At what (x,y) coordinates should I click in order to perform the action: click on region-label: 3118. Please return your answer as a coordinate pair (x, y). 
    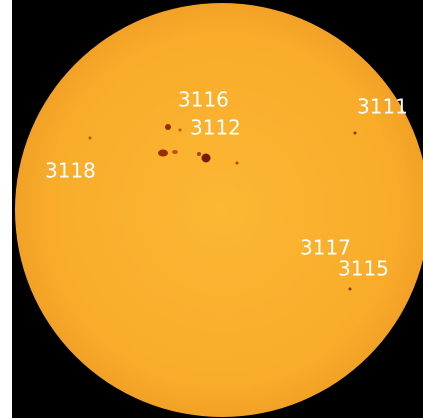
    Looking at the image, I should click on (70, 171).